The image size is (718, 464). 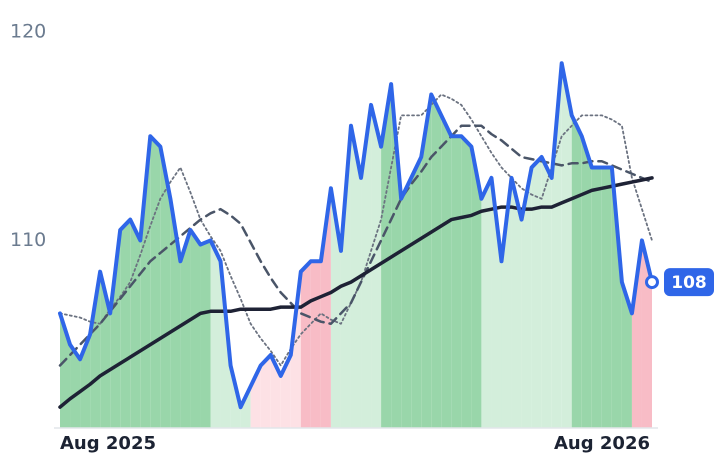 What do you see at coordinates (602, 443) in the screenshot?
I see `x-tick-label: Aug 2026` at bounding box center [602, 443].